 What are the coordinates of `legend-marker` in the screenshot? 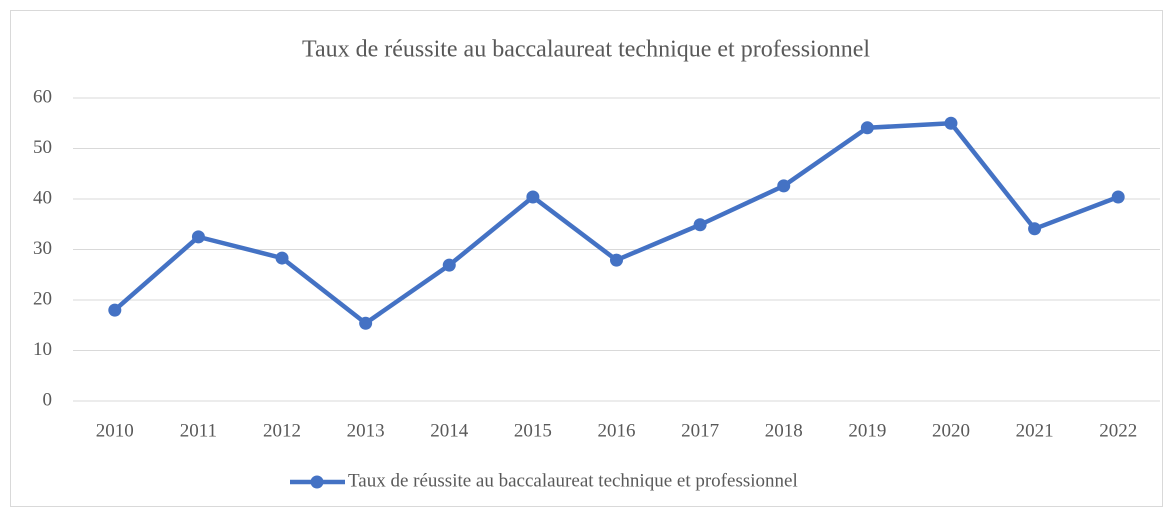 It's located at (317, 482).